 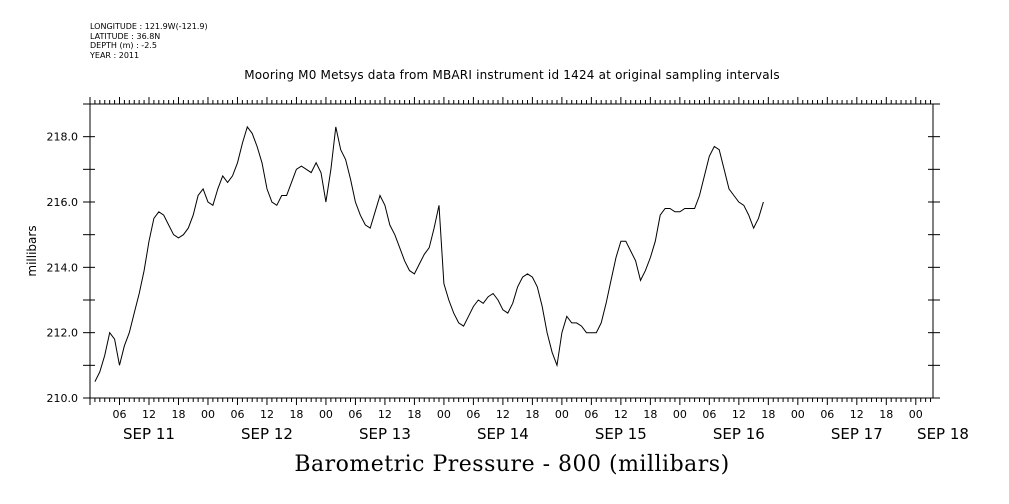 What do you see at coordinates (123, 45) in the screenshot?
I see `depth-text: DEPTH (m) : -2.5` at bounding box center [123, 45].